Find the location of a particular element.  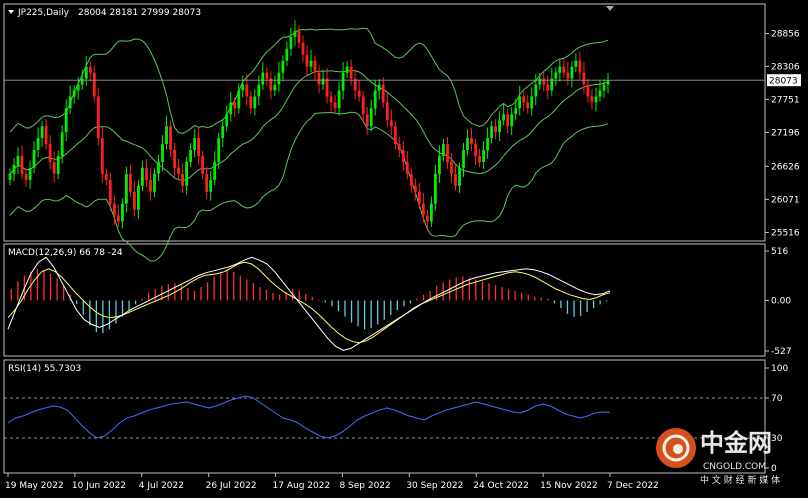

x-axis-label: 4 Jul 2022 is located at coordinates (161, 486).